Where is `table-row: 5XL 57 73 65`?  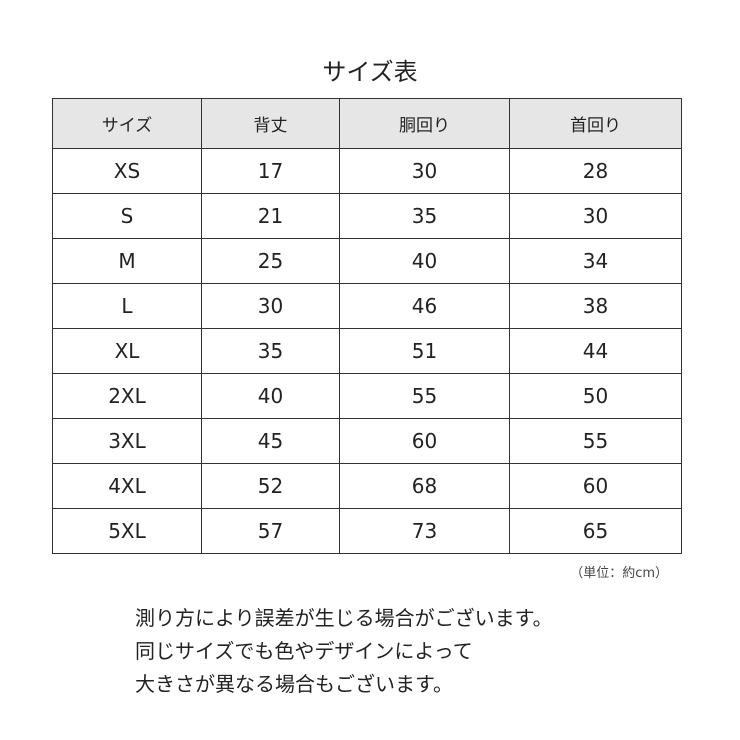 table-row: 5XL 57 73 65 is located at coordinates (367, 531).